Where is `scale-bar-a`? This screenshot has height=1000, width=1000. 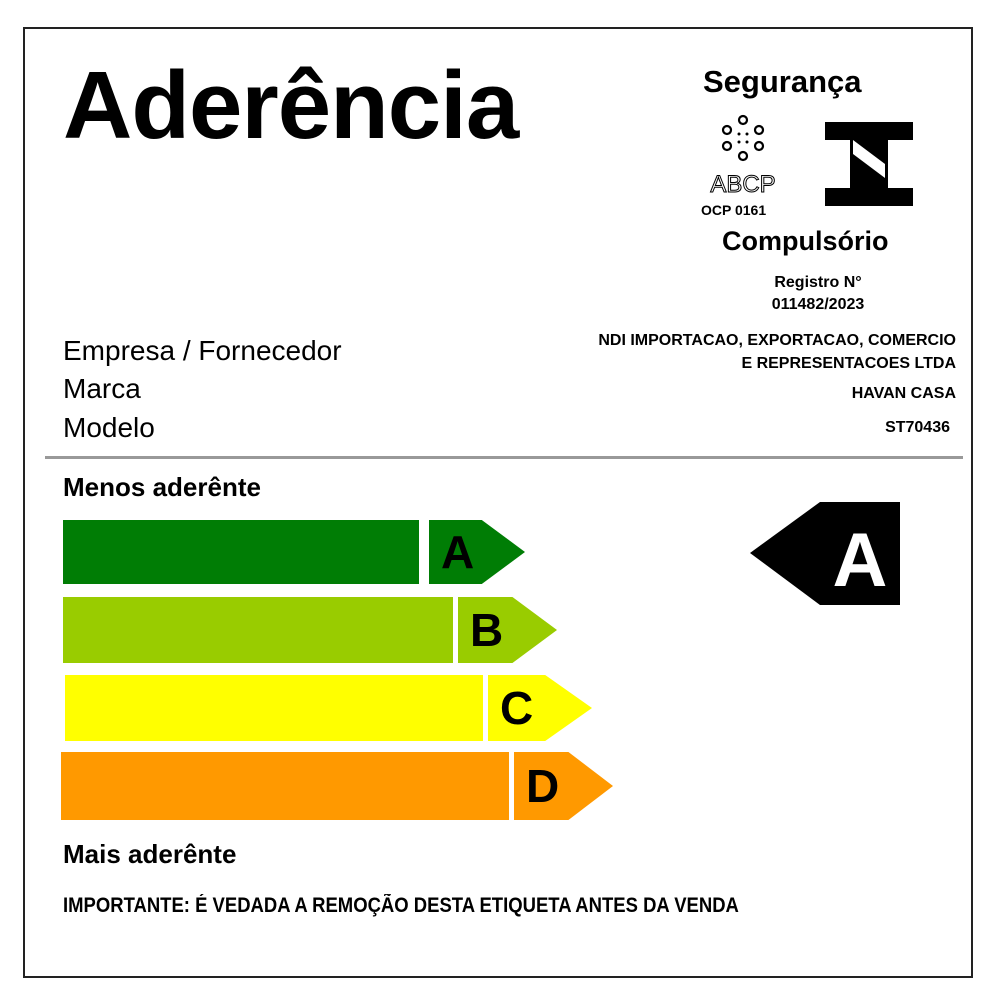 scale-bar-a is located at coordinates (241, 552).